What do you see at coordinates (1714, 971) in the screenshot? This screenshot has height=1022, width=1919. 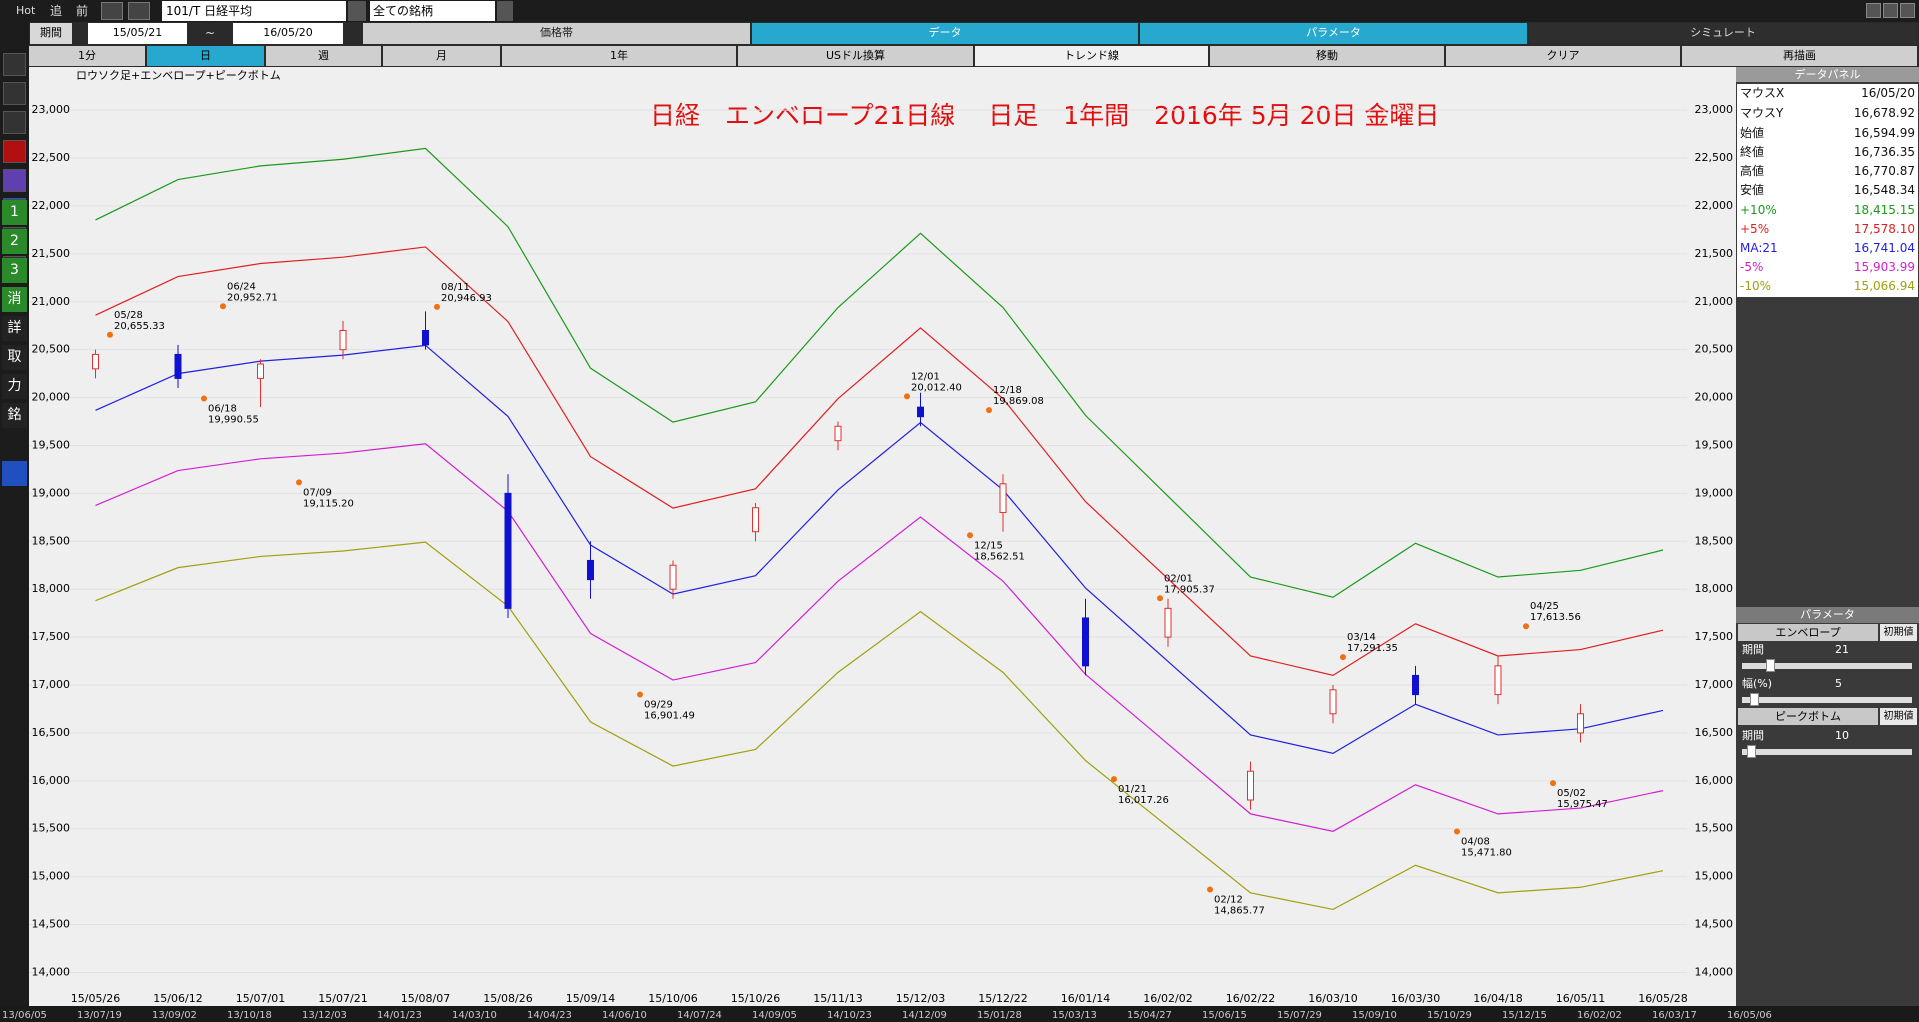 I see `y-tick-label: 14,000` at bounding box center [1714, 971].